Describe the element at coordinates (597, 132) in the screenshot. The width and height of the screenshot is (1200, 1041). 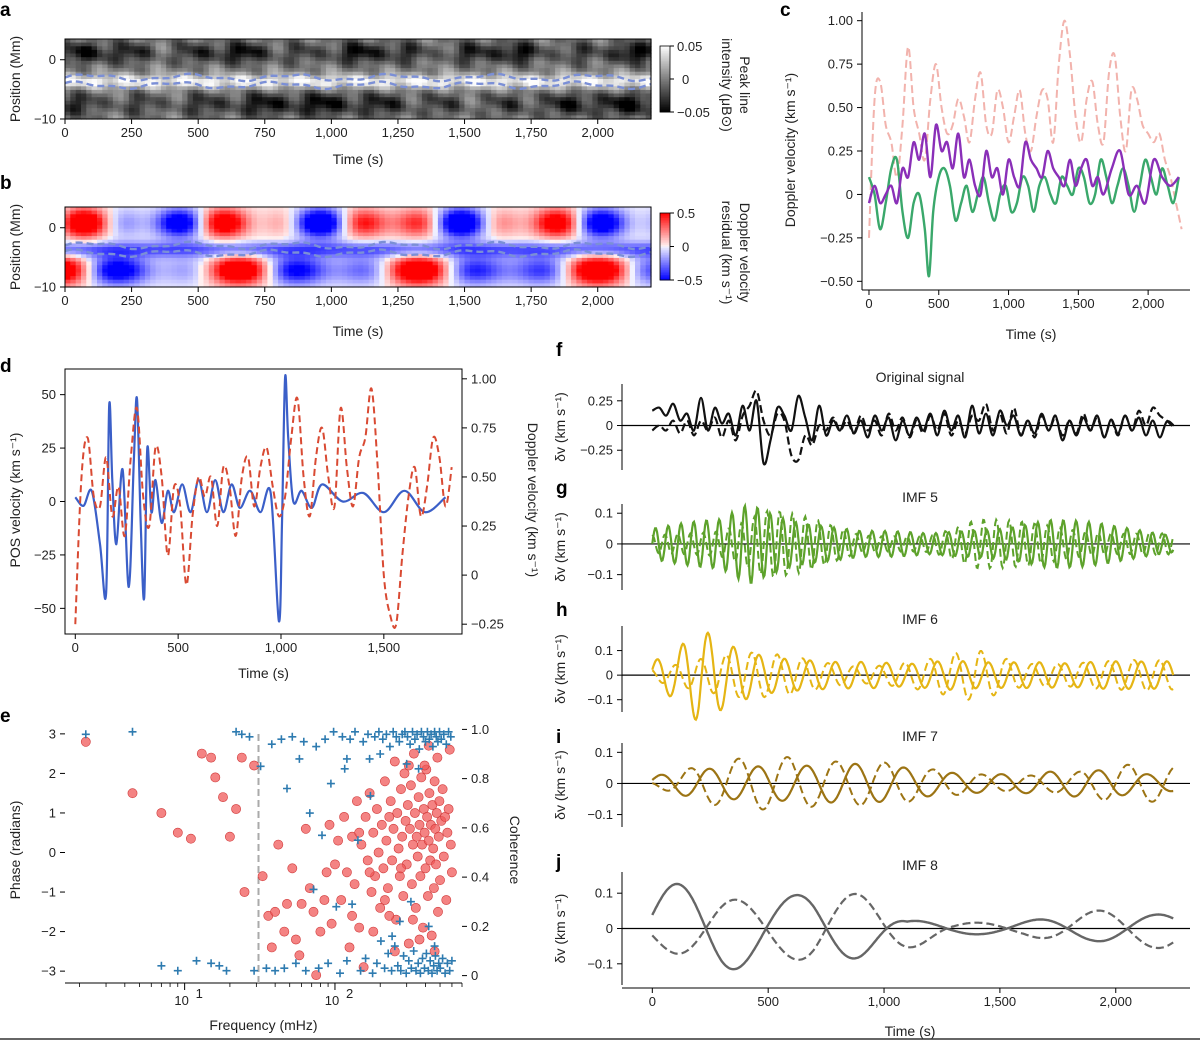
I see `x-tick-label: 2,000` at that location.